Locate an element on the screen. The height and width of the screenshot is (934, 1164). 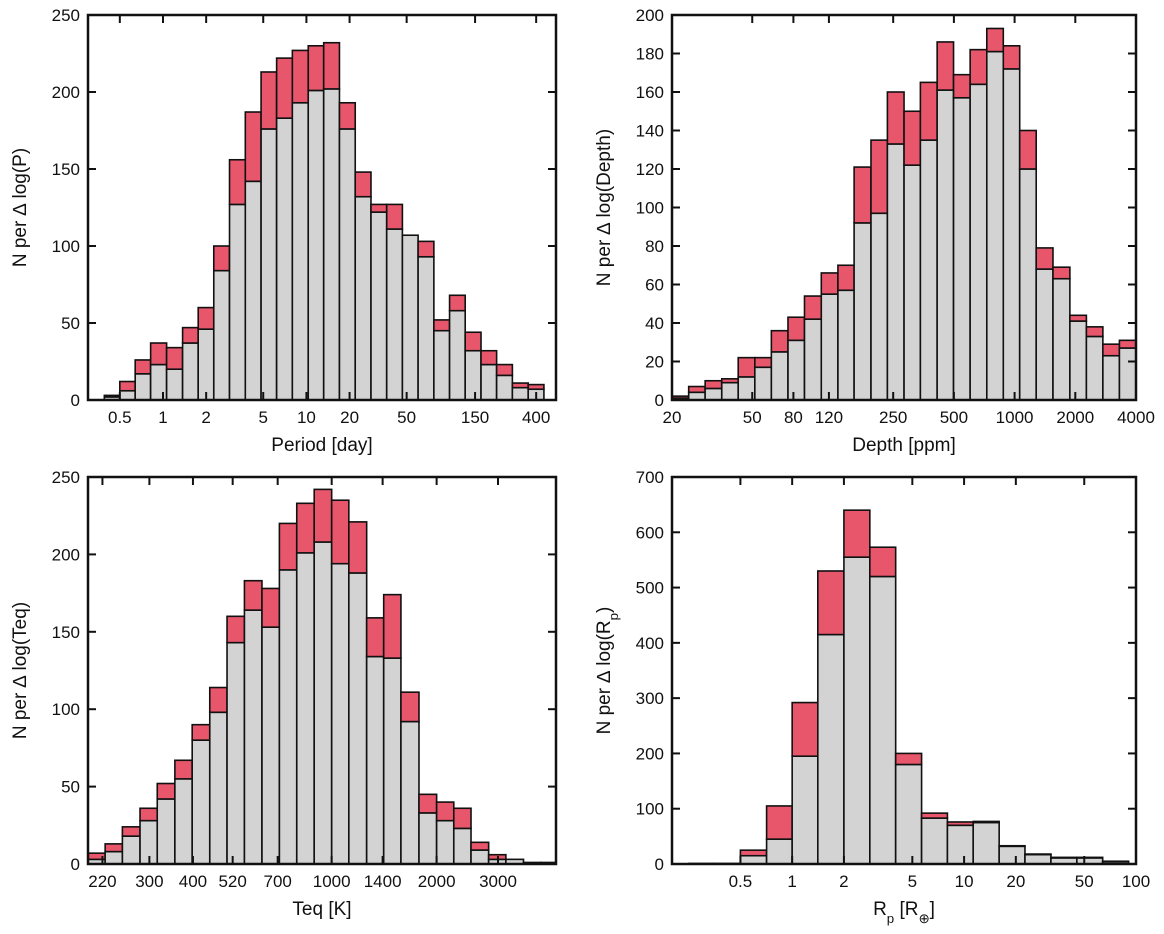
x-tick-label: 1000 is located at coordinates (332, 881).